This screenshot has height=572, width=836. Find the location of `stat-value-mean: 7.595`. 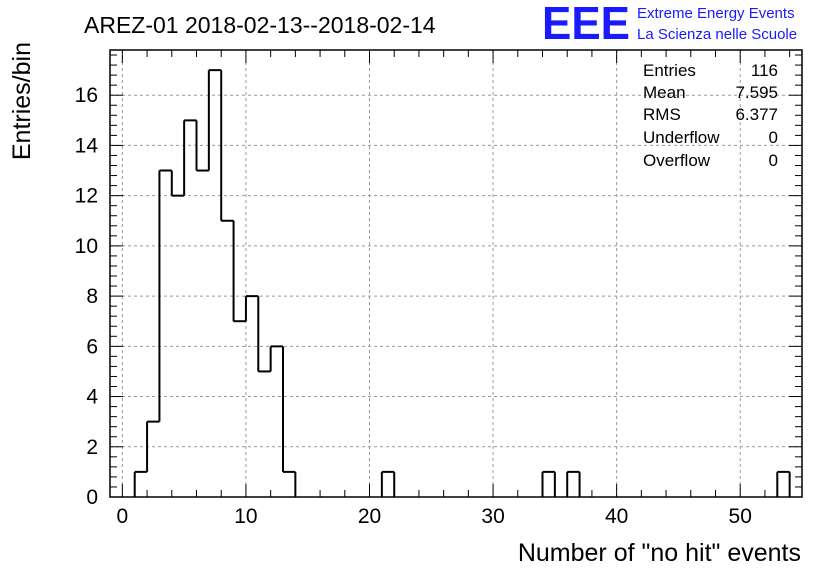

stat-value-mean: 7.595 is located at coordinates (756, 92).